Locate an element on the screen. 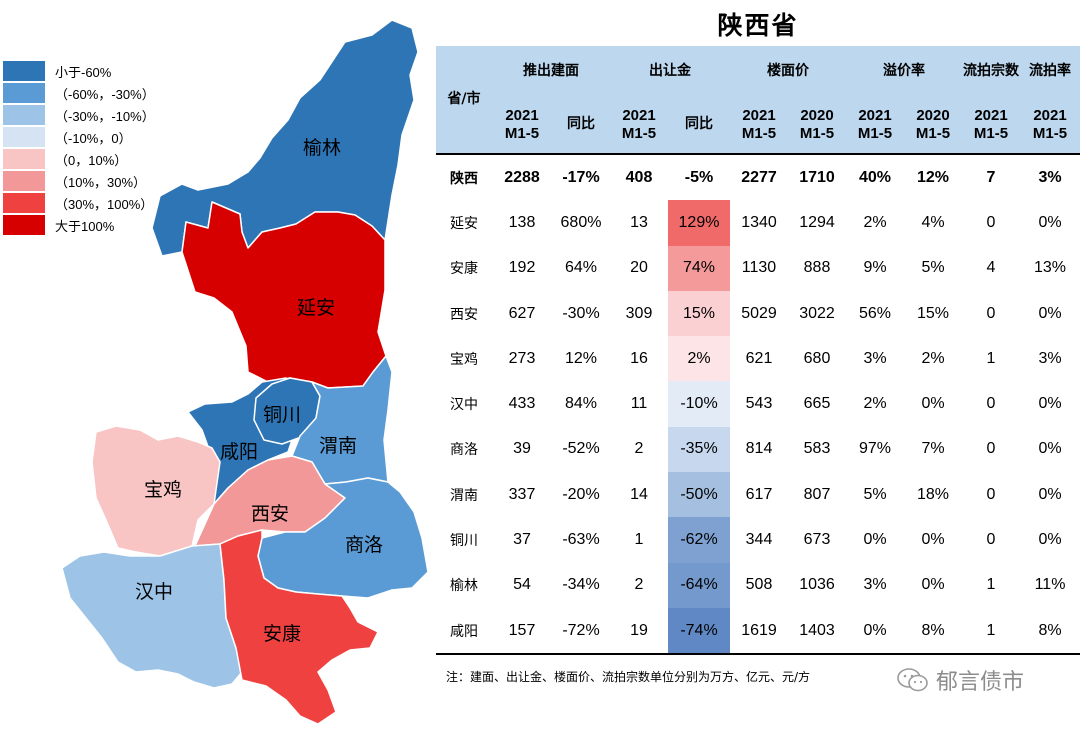 This screenshot has height=729, width=1080. header-failed-count: 流拍宗数 is located at coordinates (991, 71).